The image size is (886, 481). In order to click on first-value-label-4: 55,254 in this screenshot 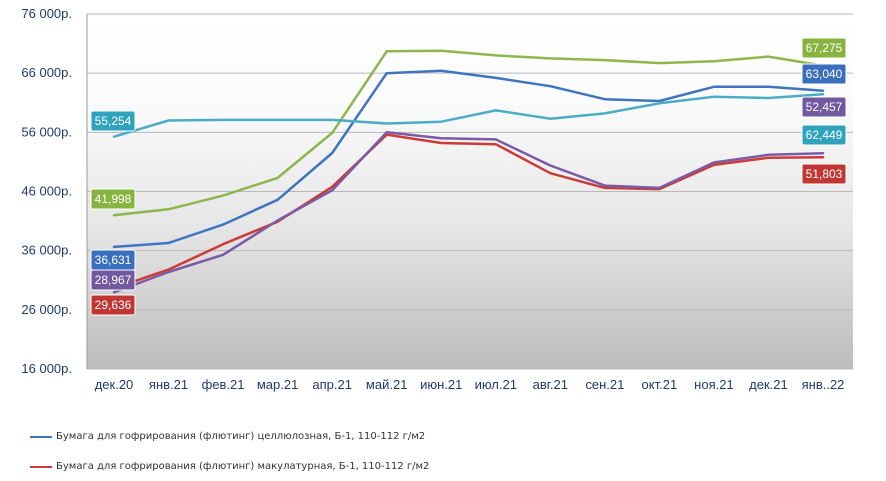, I will do `click(113, 121)`.